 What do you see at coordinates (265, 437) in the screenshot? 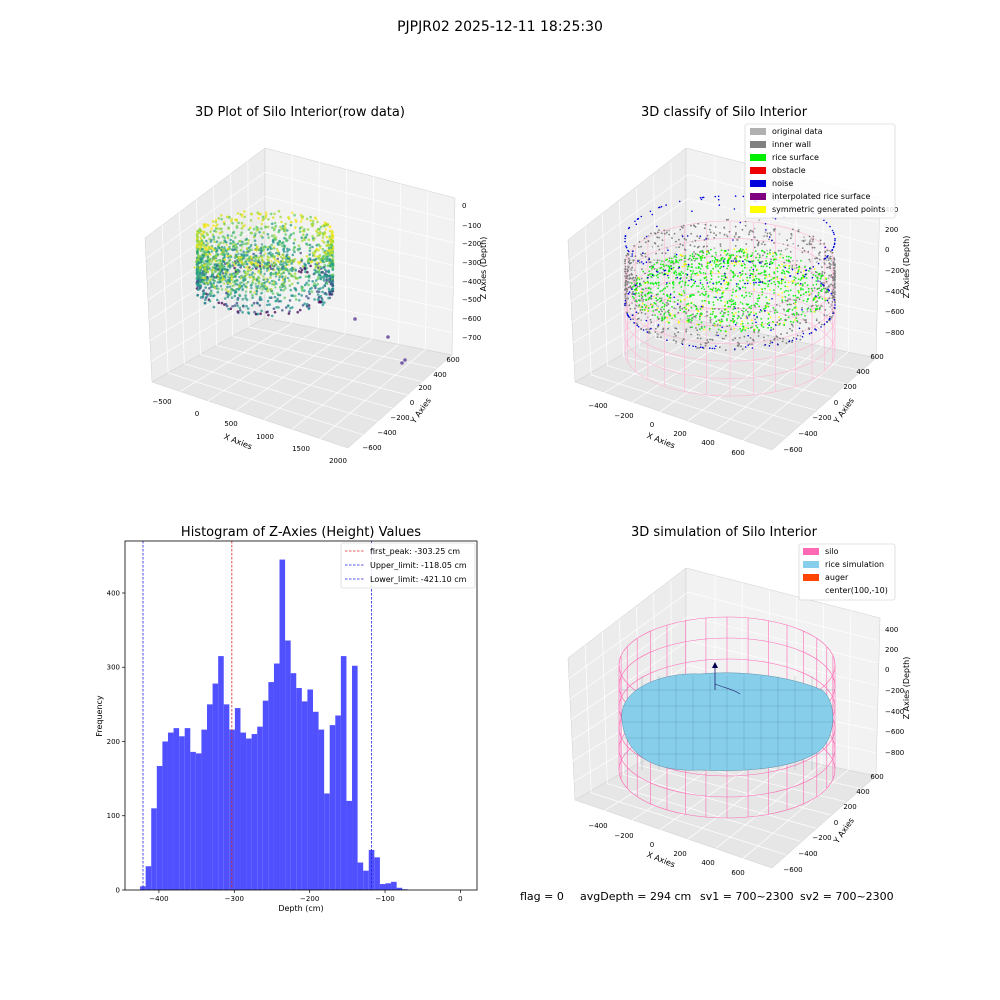
I see `x-tick-raw-4: 1000` at bounding box center [265, 437].